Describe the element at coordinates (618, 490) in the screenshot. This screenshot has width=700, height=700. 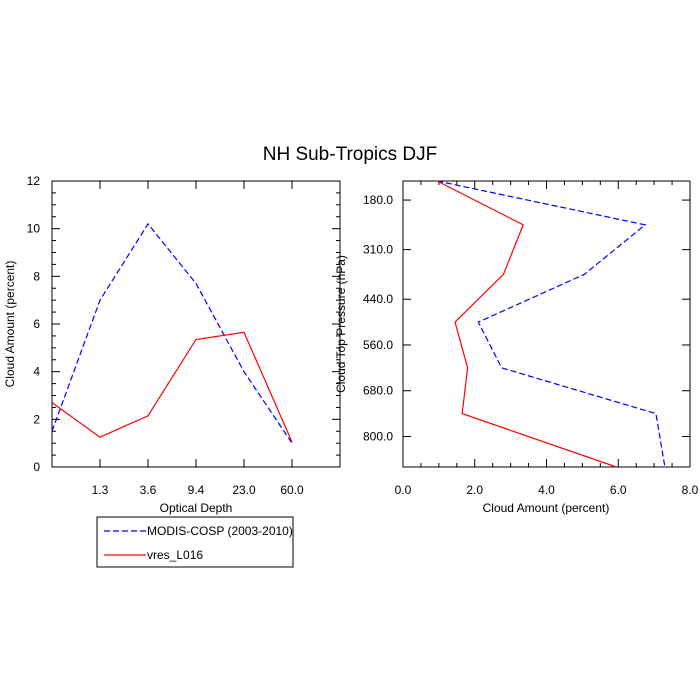
I see `right-x-tick-label: 6.0` at that location.